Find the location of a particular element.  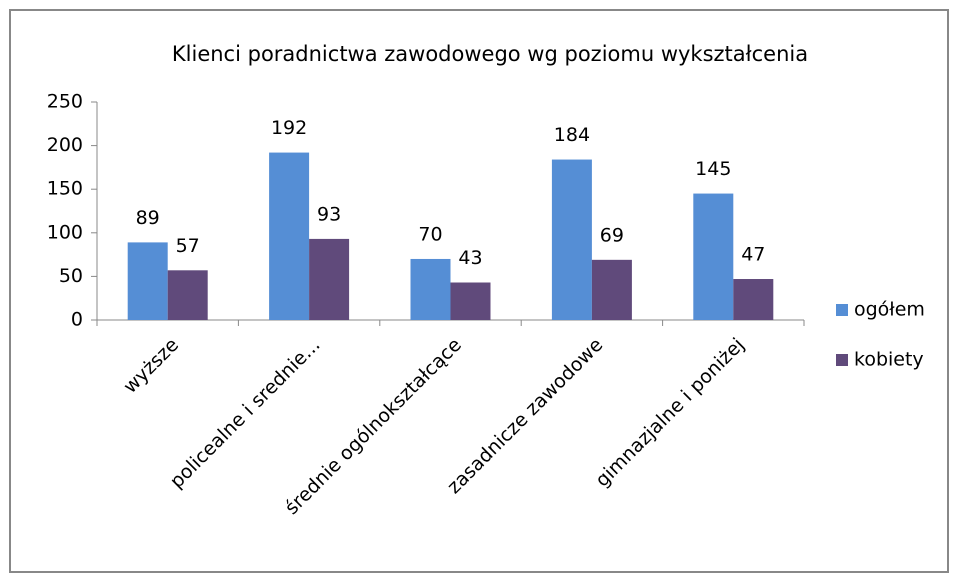

y-tick-label: 200 is located at coordinates (65, 145).